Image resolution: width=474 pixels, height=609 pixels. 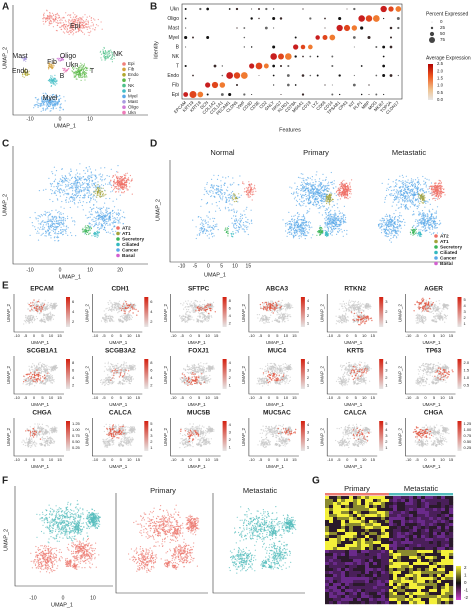 I want to click on legend-label: 2.5, so click(x=440, y=63).